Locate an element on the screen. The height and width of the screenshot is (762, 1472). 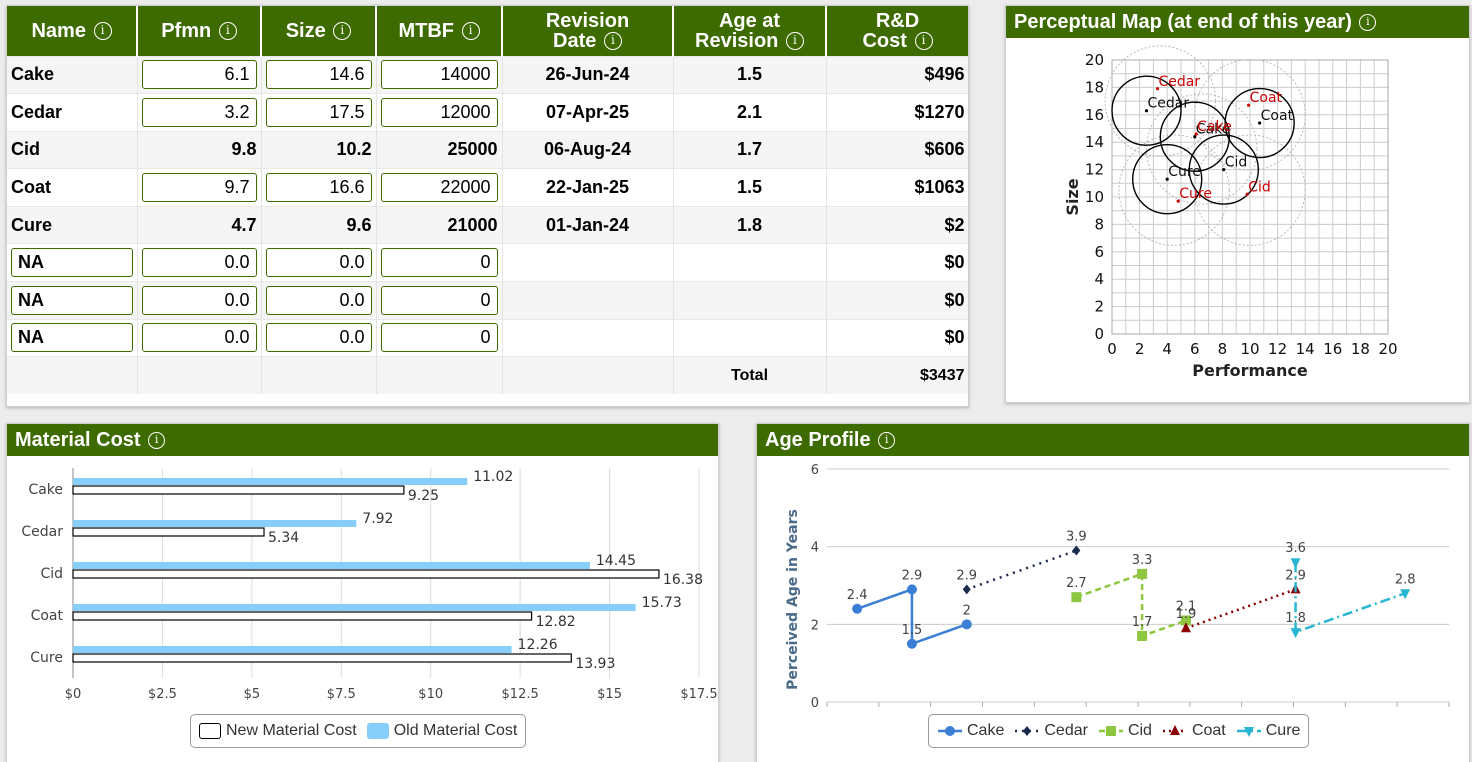
pfmn-input: 6.1 is located at coordinates (199, 75).